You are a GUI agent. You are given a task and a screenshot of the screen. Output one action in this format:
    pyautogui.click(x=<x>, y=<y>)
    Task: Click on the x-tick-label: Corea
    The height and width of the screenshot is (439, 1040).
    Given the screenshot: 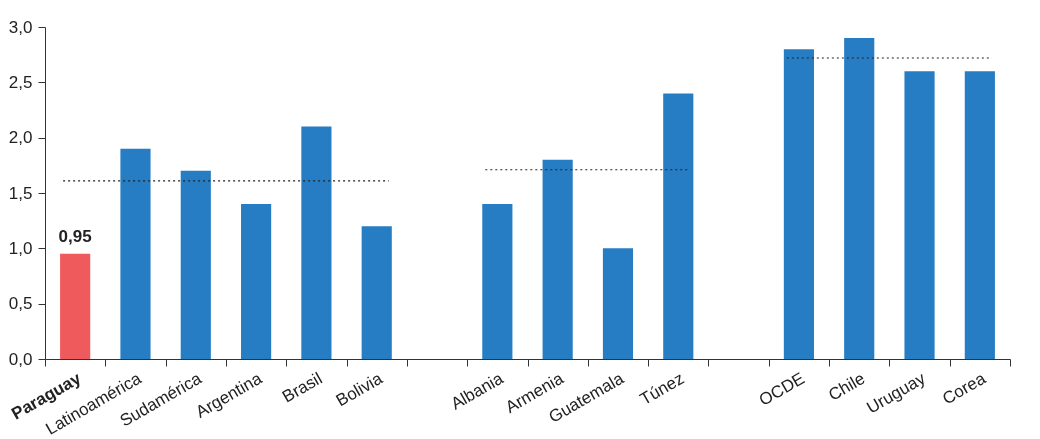 What is the action you would take?
    pyautogui.click(x=964, y=388)
    